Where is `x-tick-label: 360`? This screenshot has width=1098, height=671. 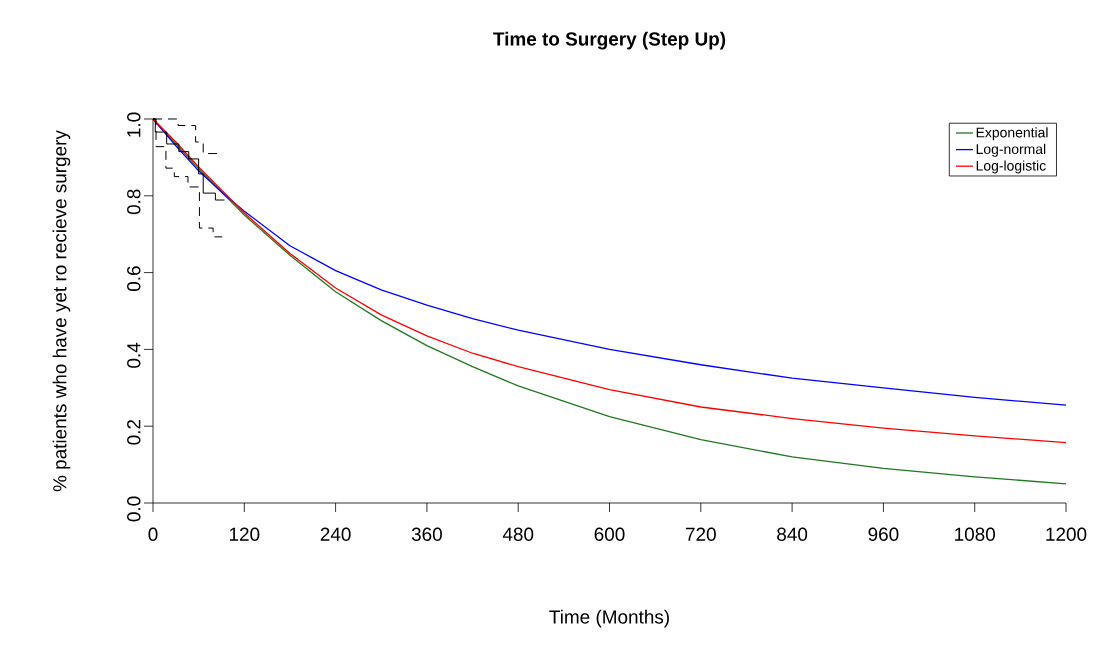
x-tick-label: 360 is located at coordinates (426, 534).